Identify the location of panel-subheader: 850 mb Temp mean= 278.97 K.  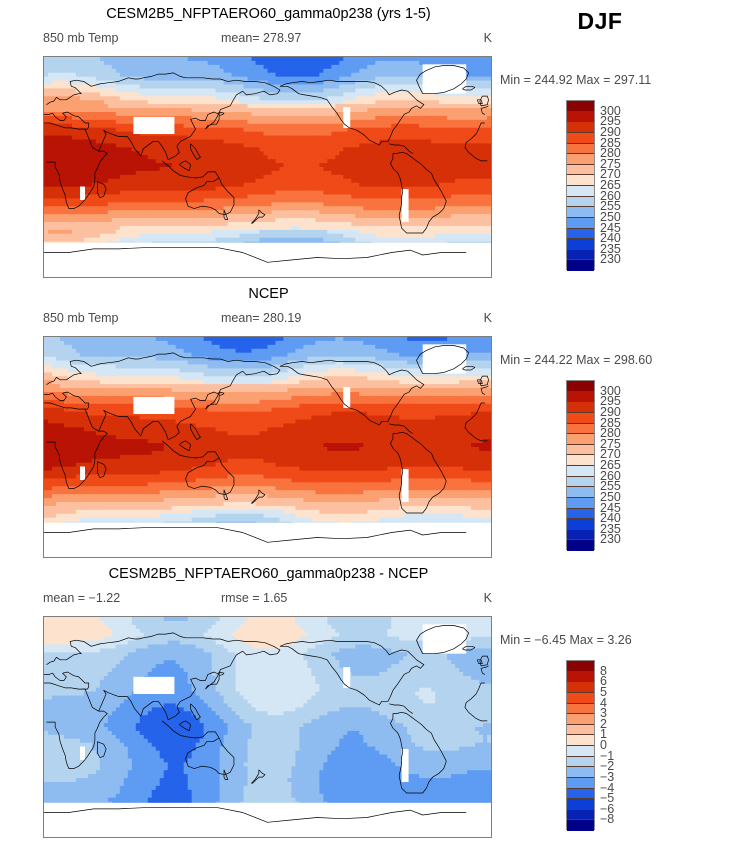
(268, 39).